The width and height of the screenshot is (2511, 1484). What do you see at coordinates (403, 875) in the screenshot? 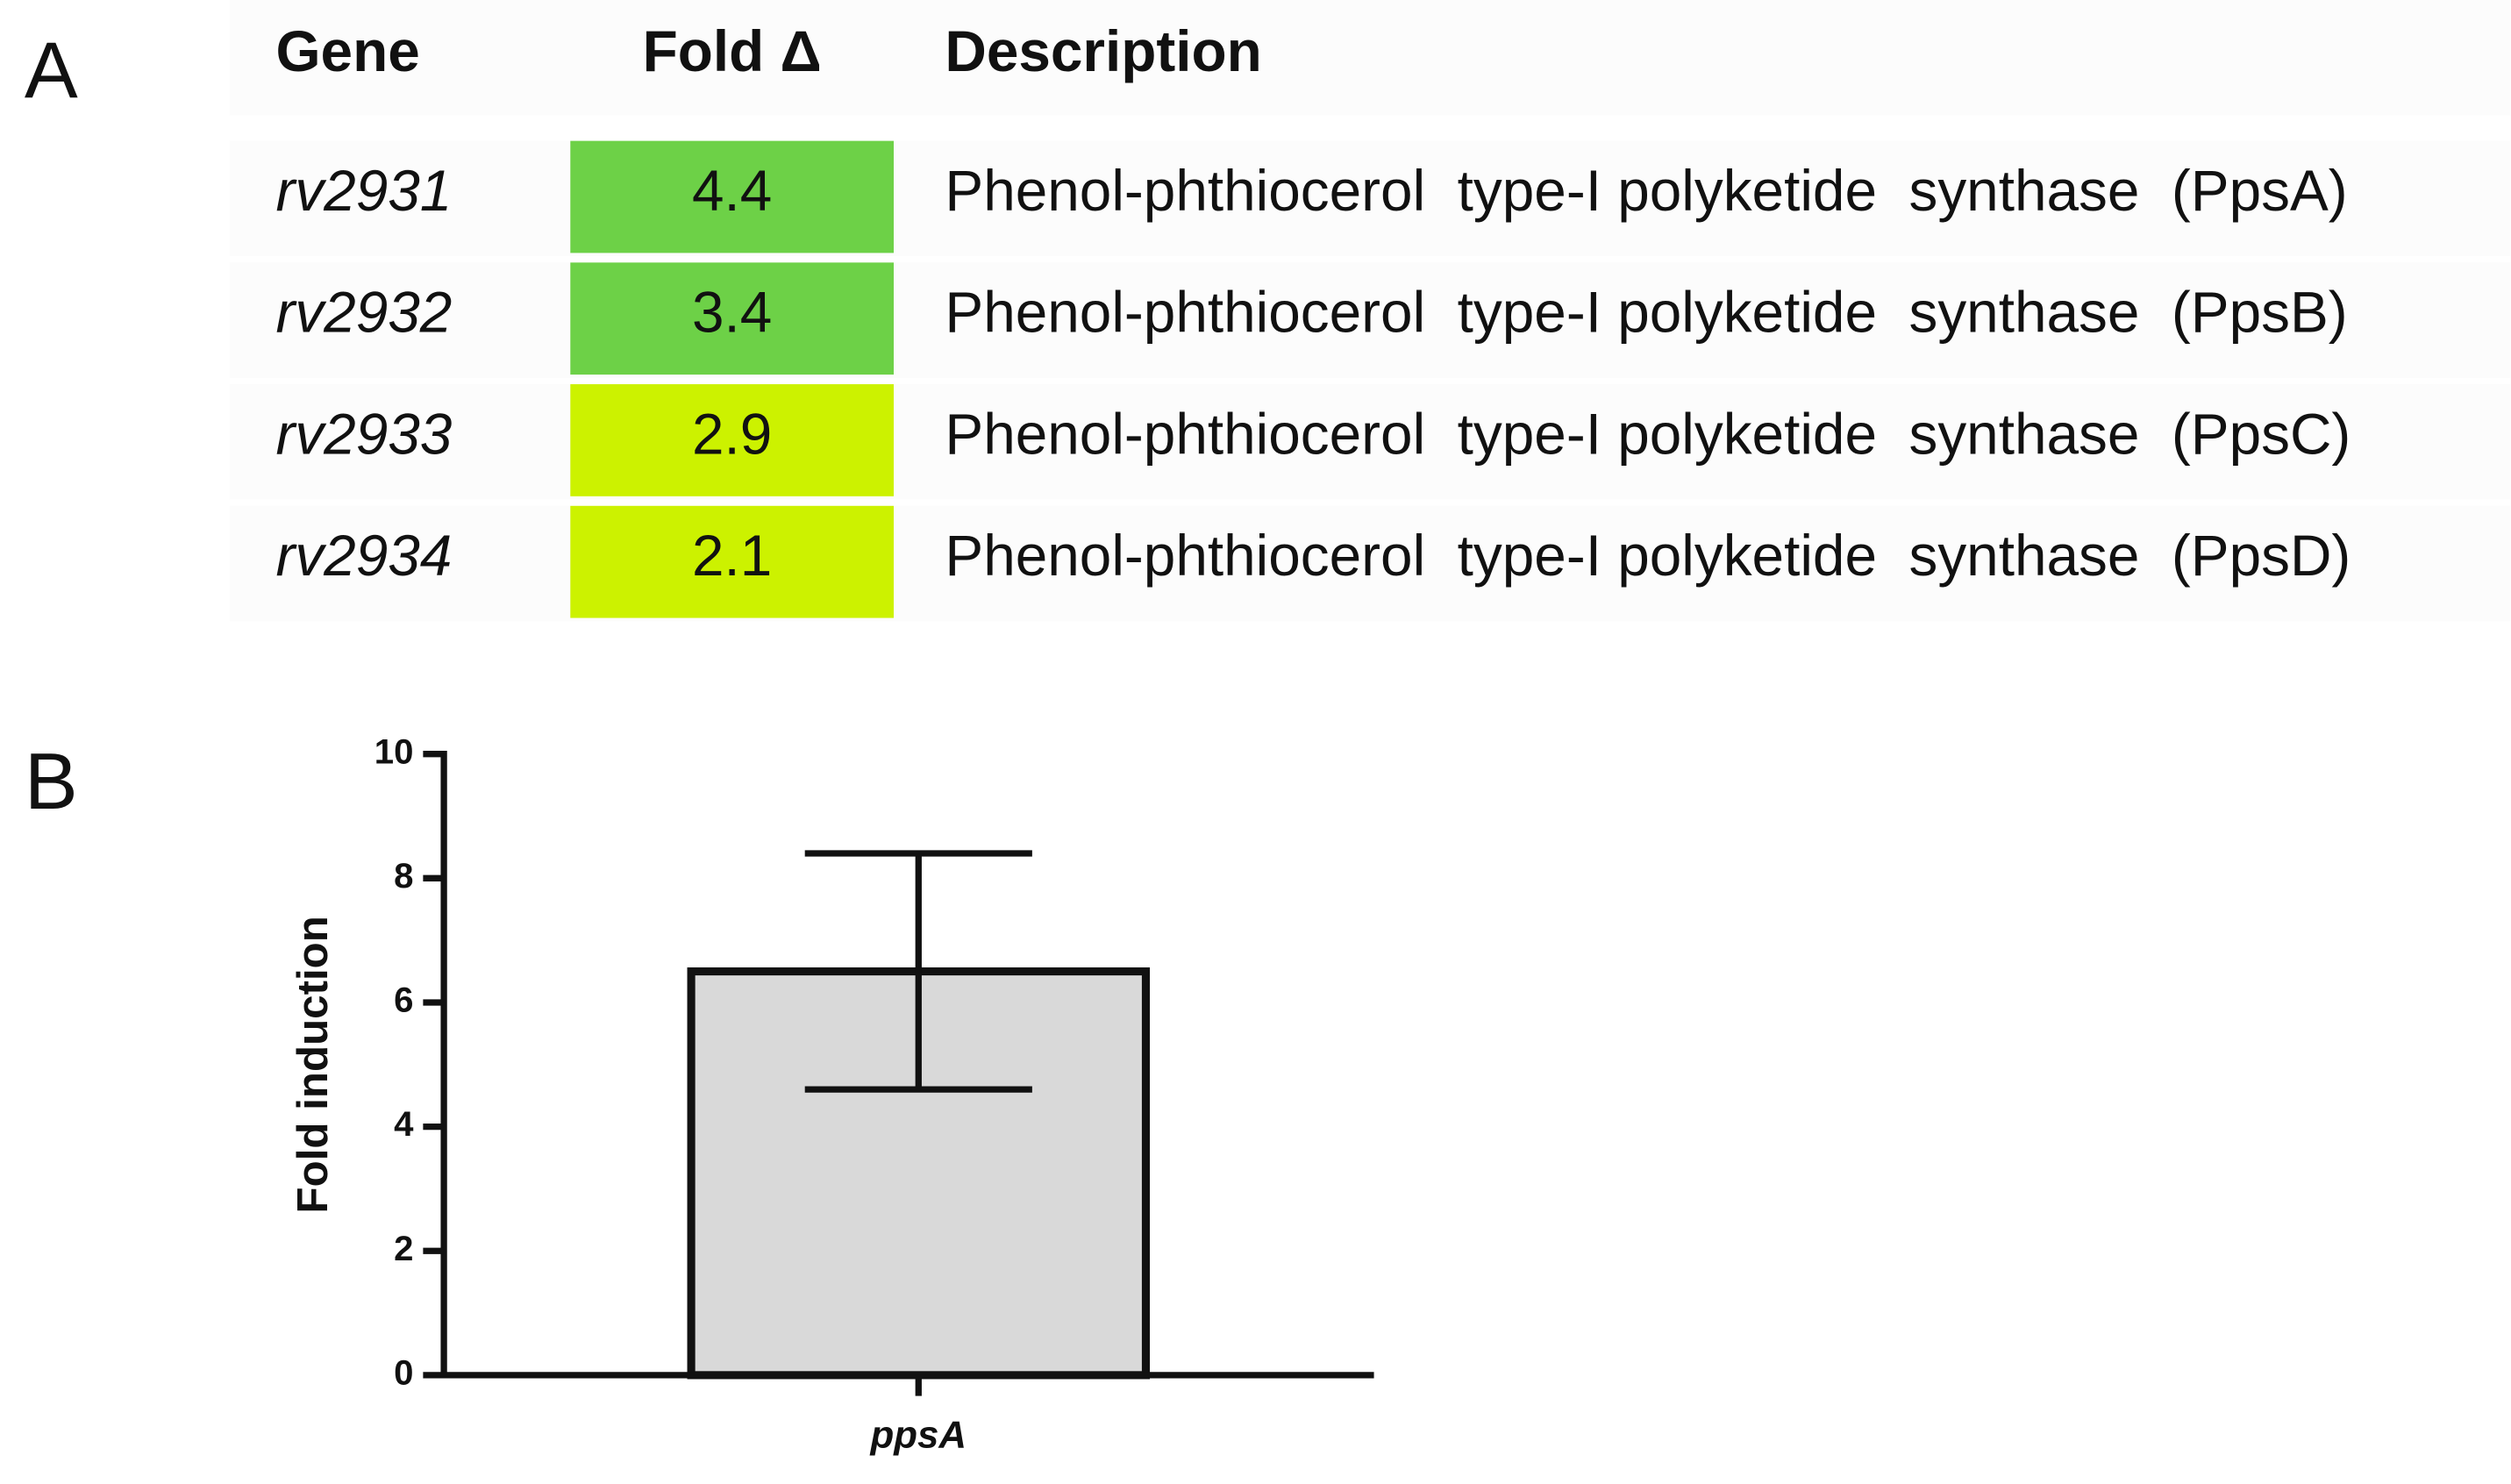
I see `y-tick-label: 8` at bounding box center [403, 875].